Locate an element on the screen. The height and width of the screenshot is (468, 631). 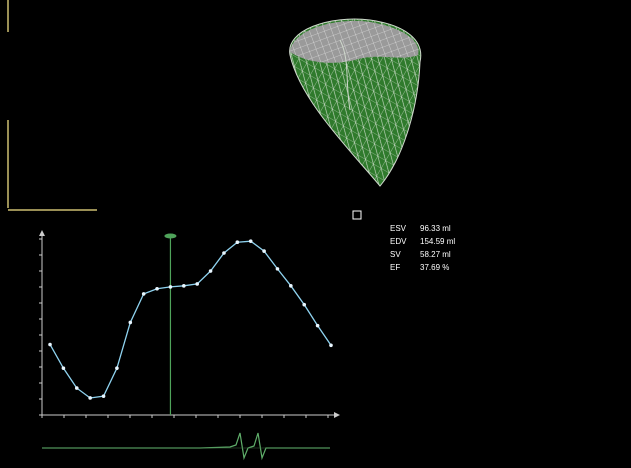
metric-label: SV is located at coordinates (395, 254).